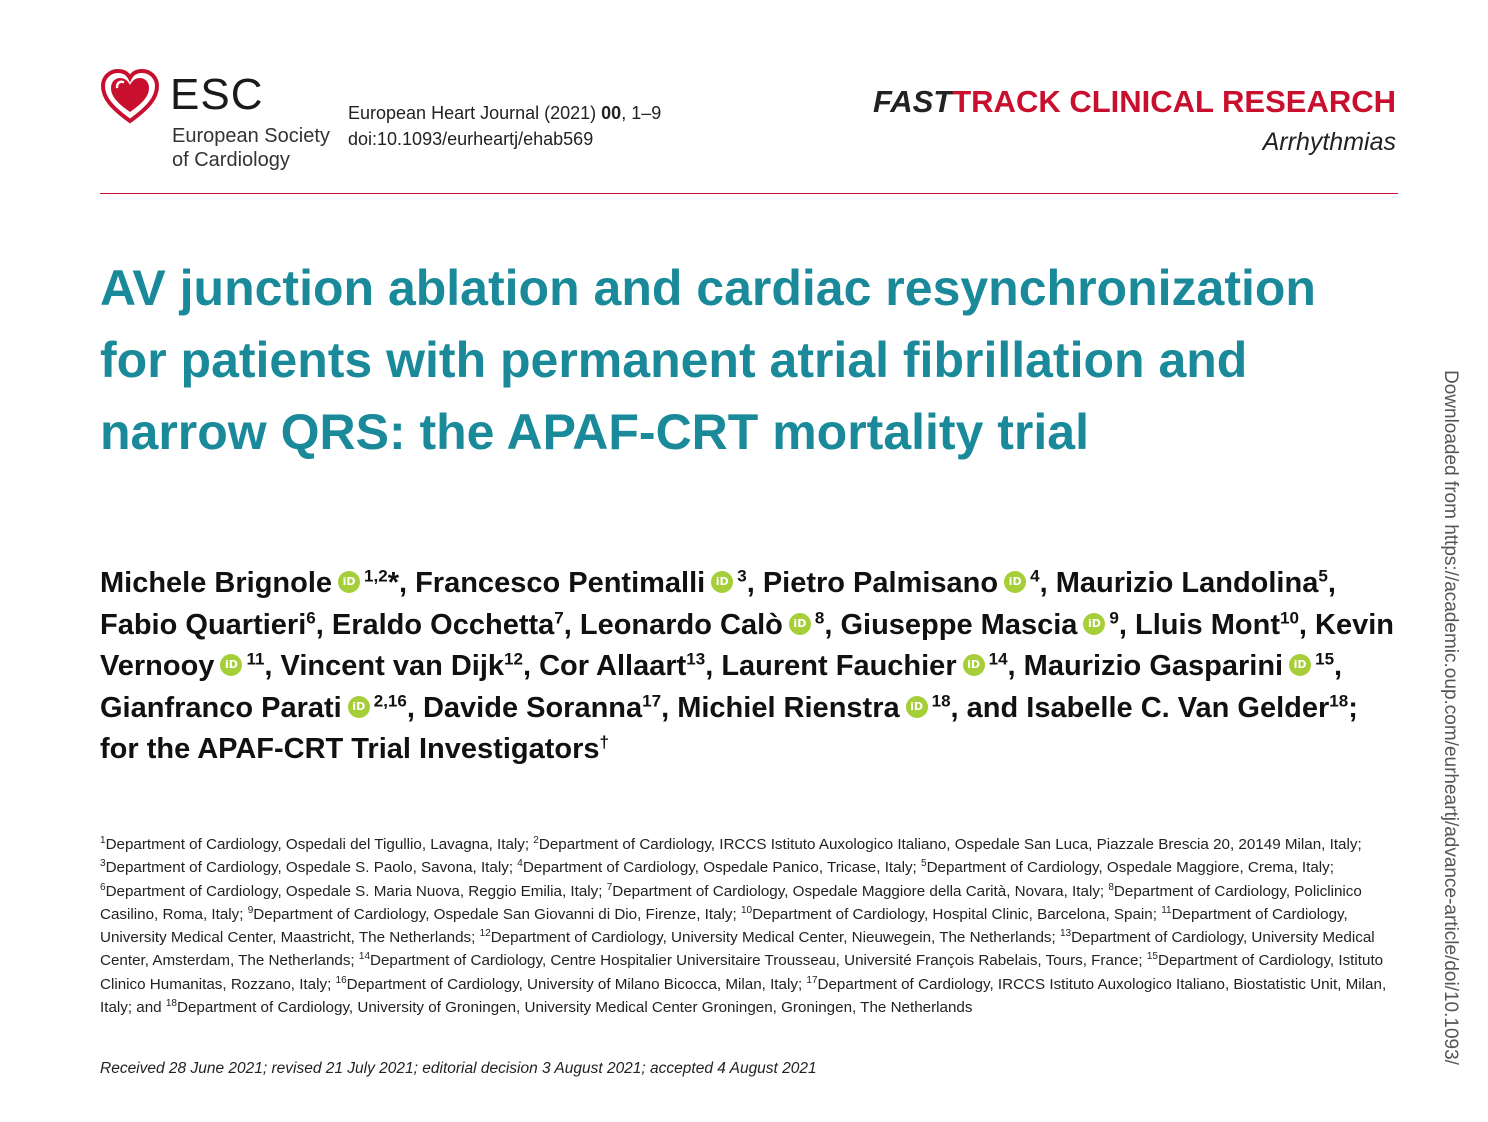 This screenshot has height=1122, width=1488. I want to click on author-affiliation-ref: 7, so click(559, 617).